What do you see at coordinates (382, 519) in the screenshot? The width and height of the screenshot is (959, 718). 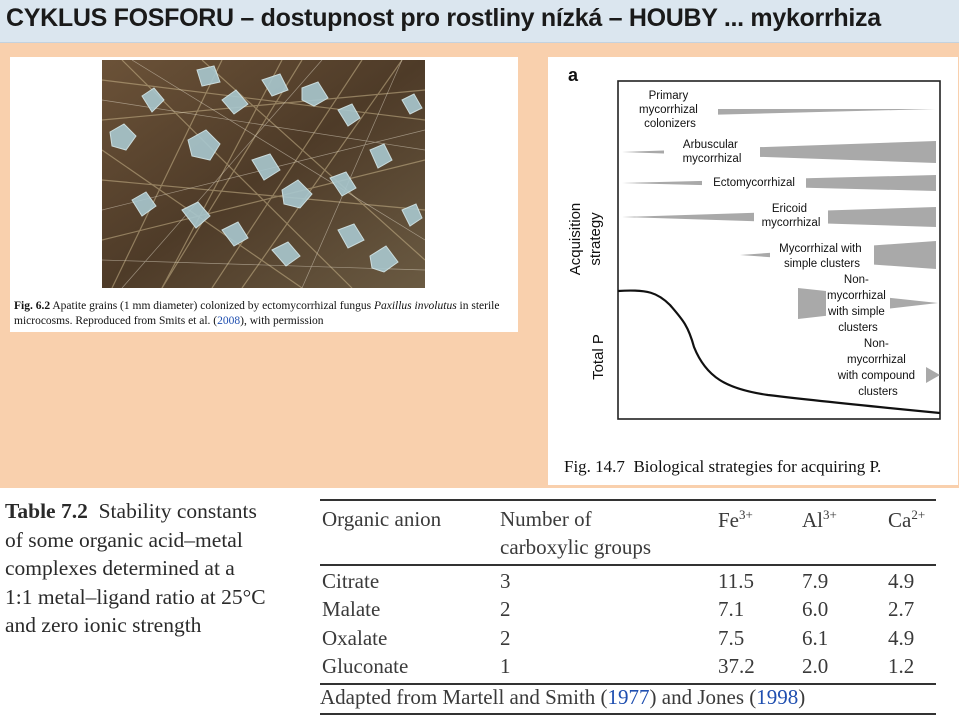 I see `col-header-anion: Organic anion` at bounding box center [382, 519].